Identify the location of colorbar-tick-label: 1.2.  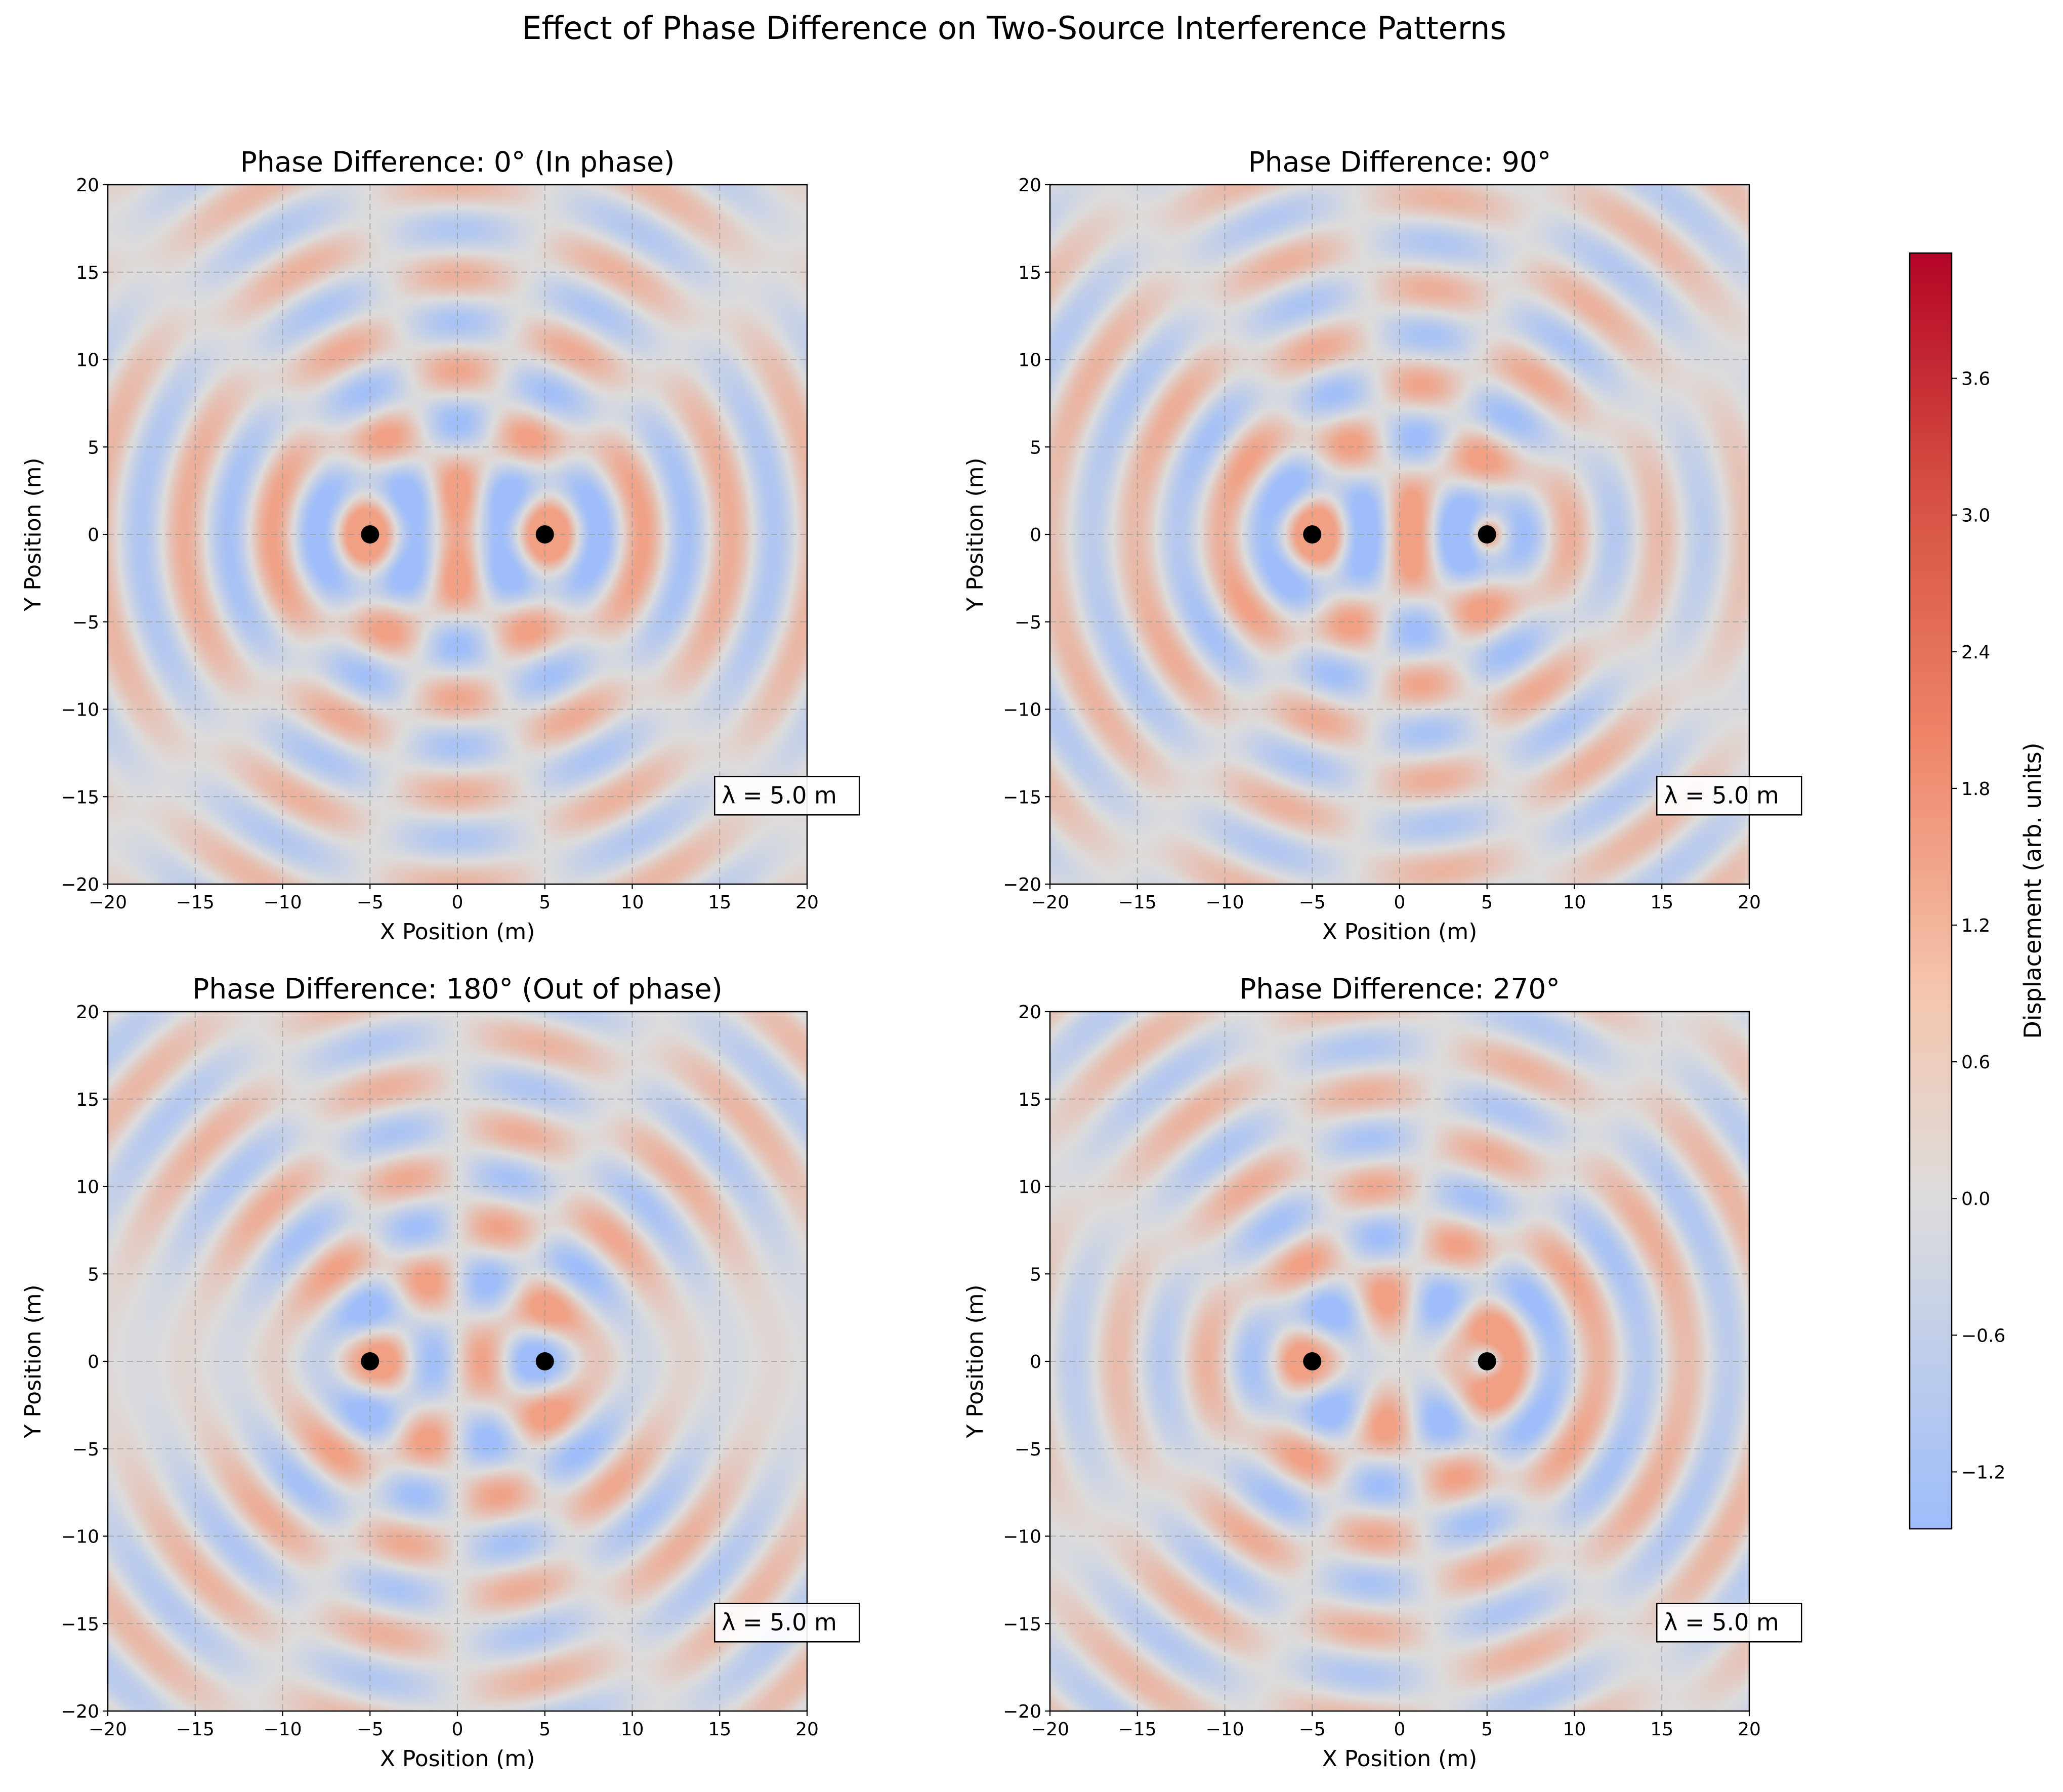
(1975, 925).